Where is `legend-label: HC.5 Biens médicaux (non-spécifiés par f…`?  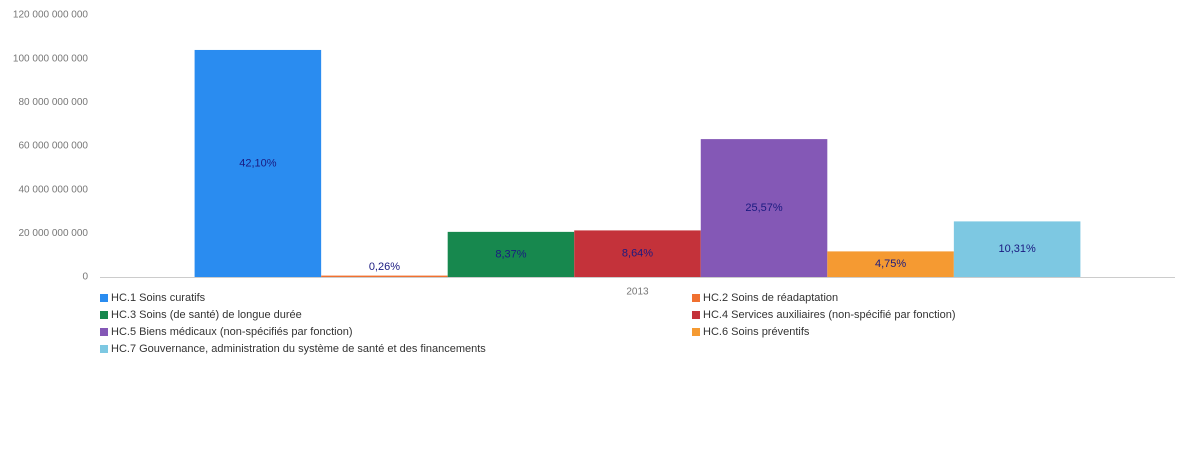 legend-label: HC.5 Biens médicaux (non-spécifiés par f… is located at coordinates (232, 332).